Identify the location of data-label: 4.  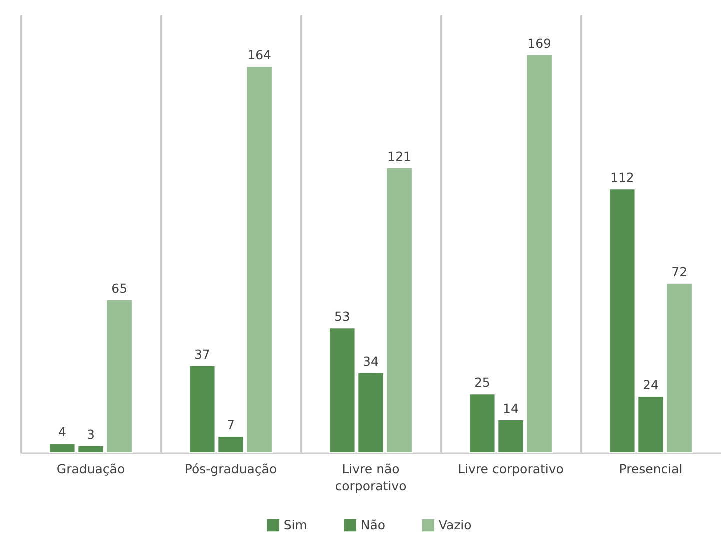
(62, 432).